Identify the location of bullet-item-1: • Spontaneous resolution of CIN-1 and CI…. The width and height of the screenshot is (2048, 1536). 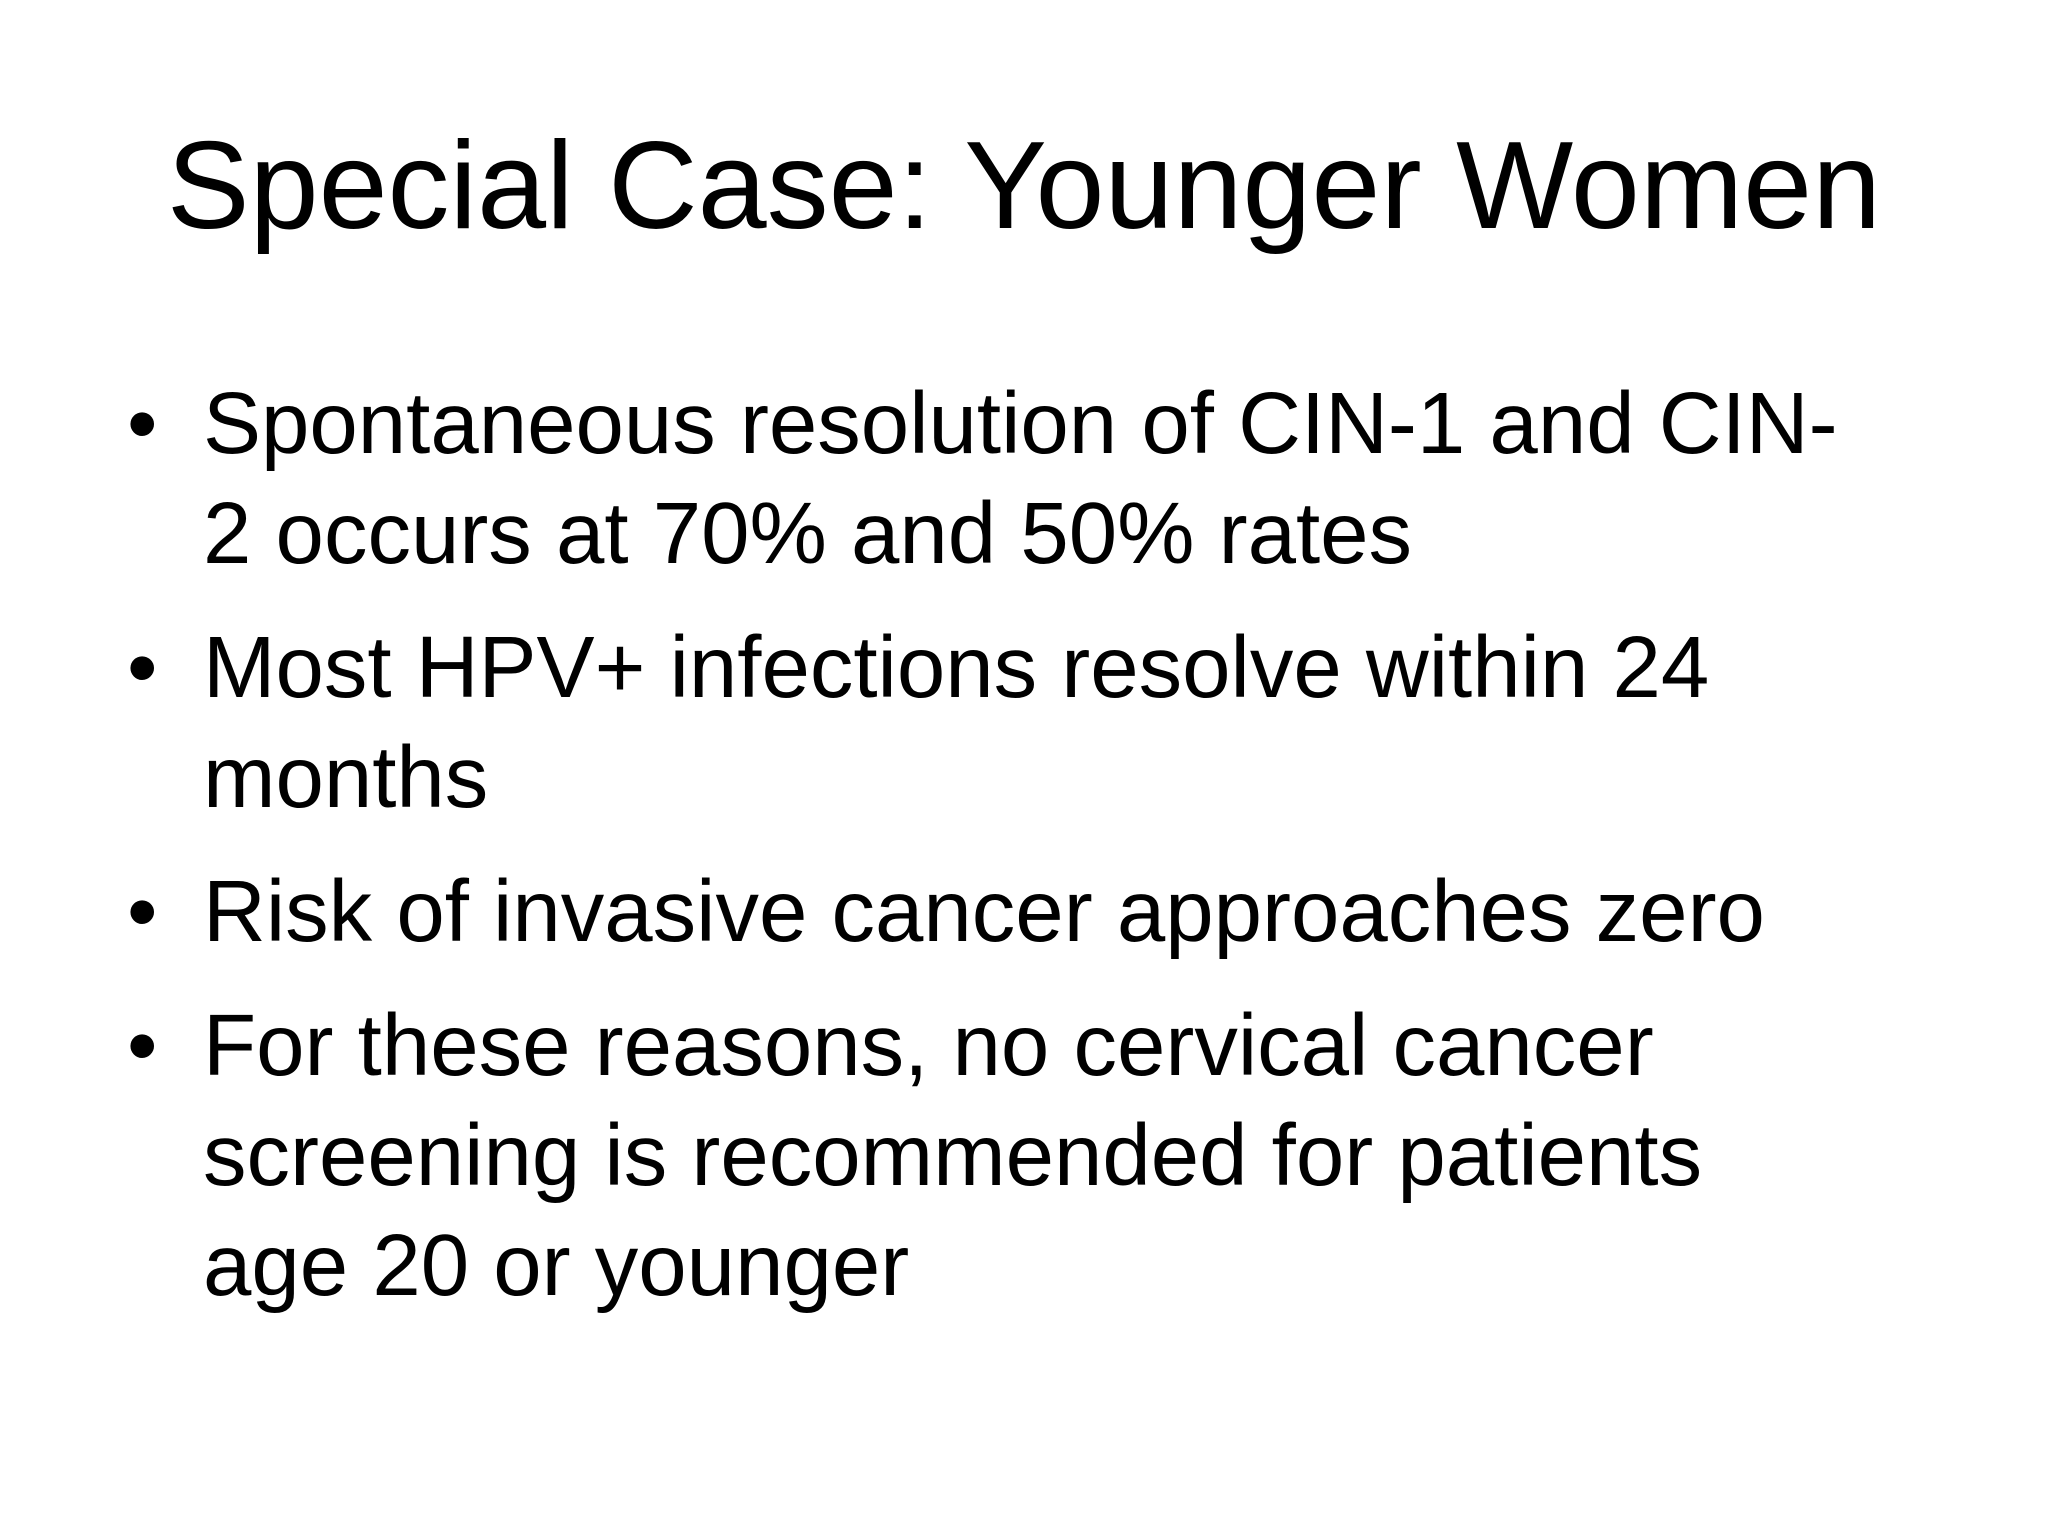
(1083, 479).